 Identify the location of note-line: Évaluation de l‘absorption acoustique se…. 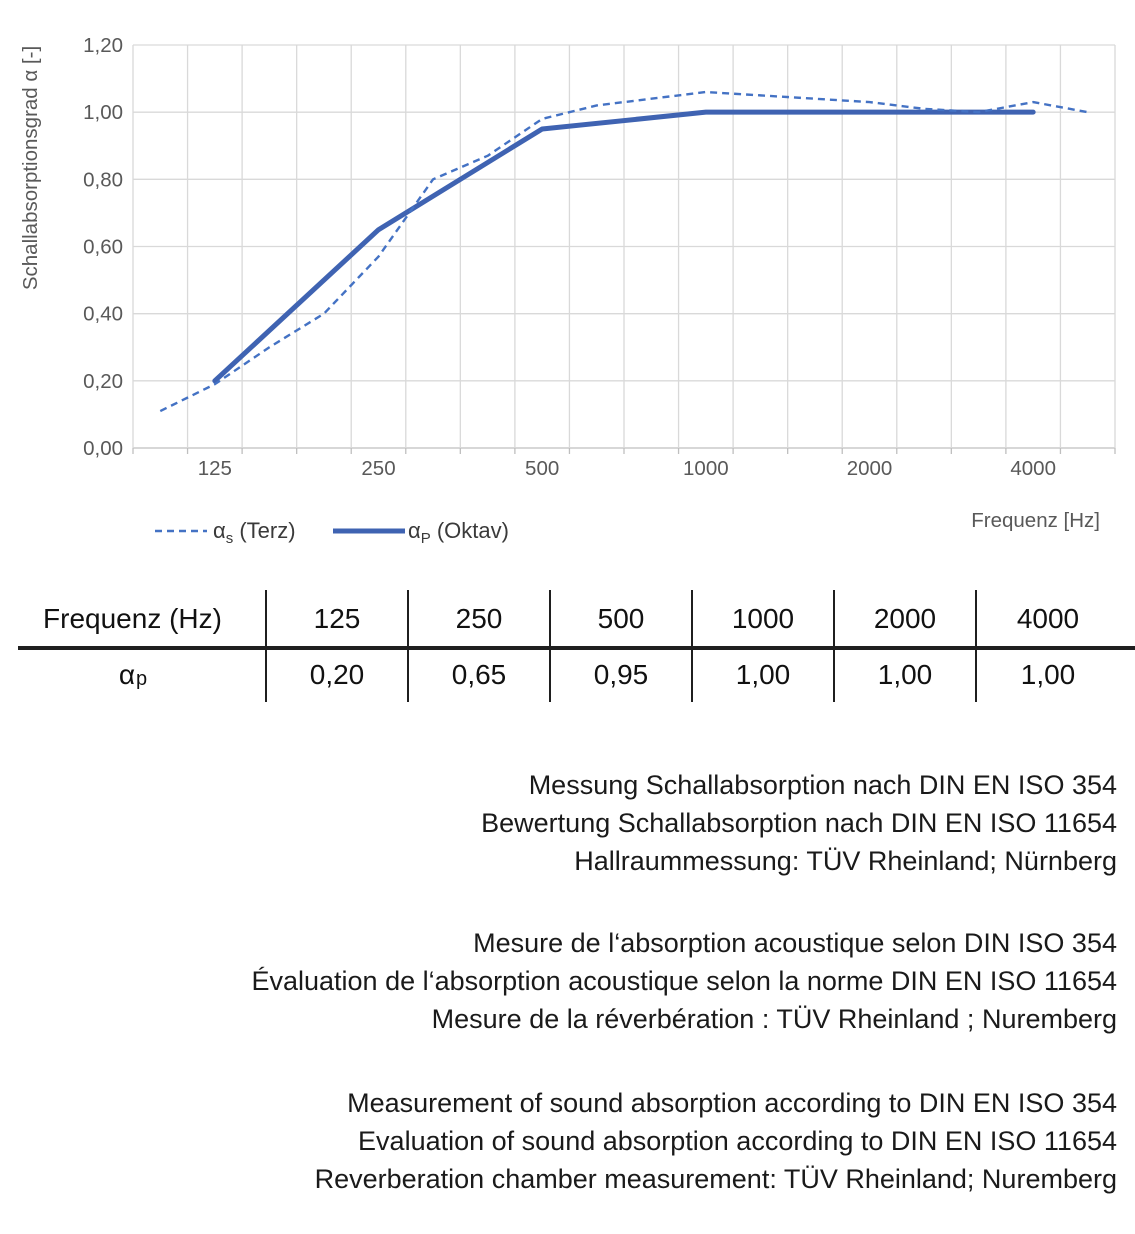
(684, 981).